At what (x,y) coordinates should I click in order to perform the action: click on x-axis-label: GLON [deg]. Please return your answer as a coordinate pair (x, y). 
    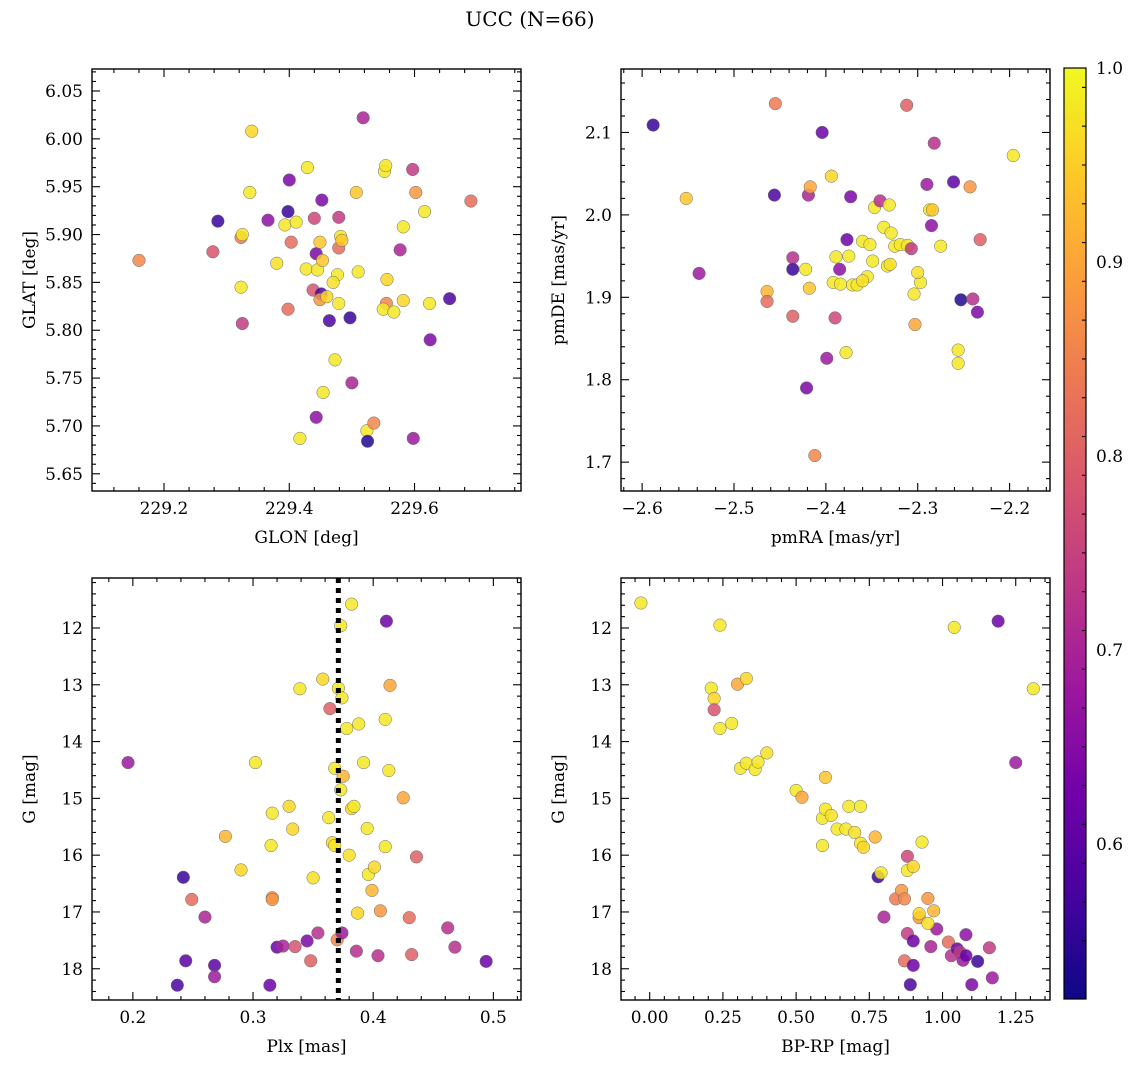
    Looking at the image, I should click on (306, 538).